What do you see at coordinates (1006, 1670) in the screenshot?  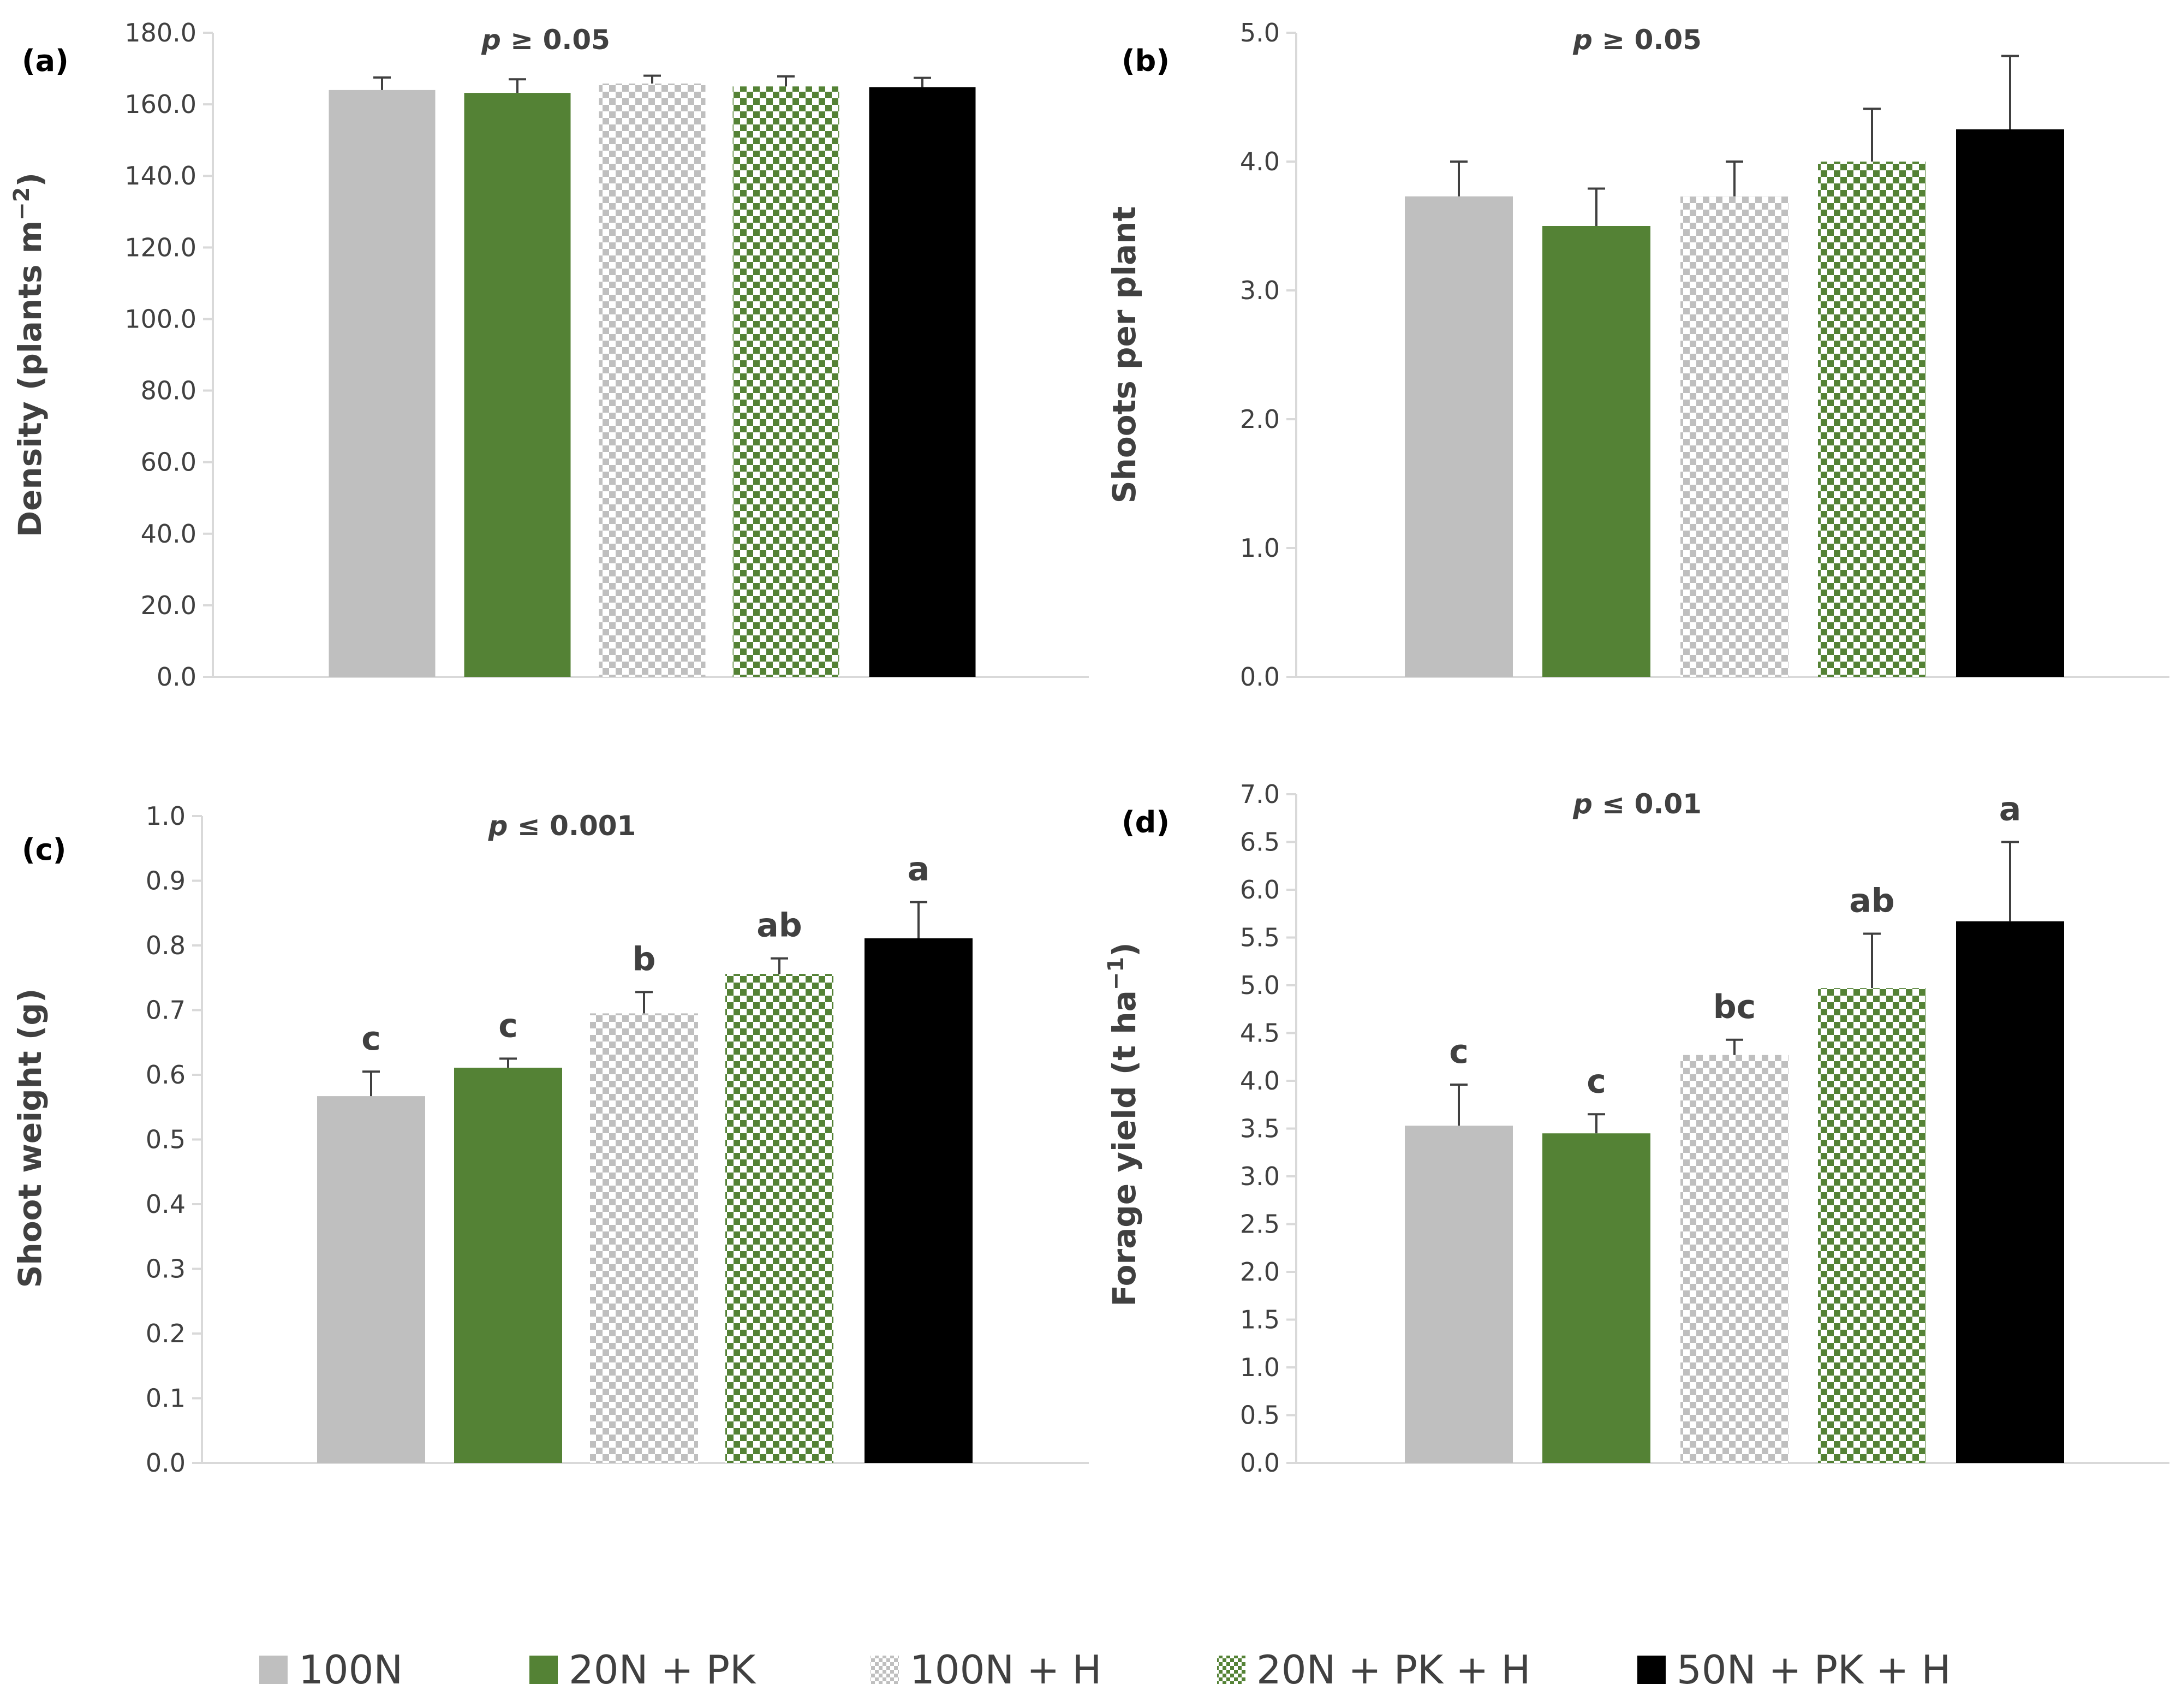 I see `legend-label: 100N + H` at bounding box center [1006, 1670].